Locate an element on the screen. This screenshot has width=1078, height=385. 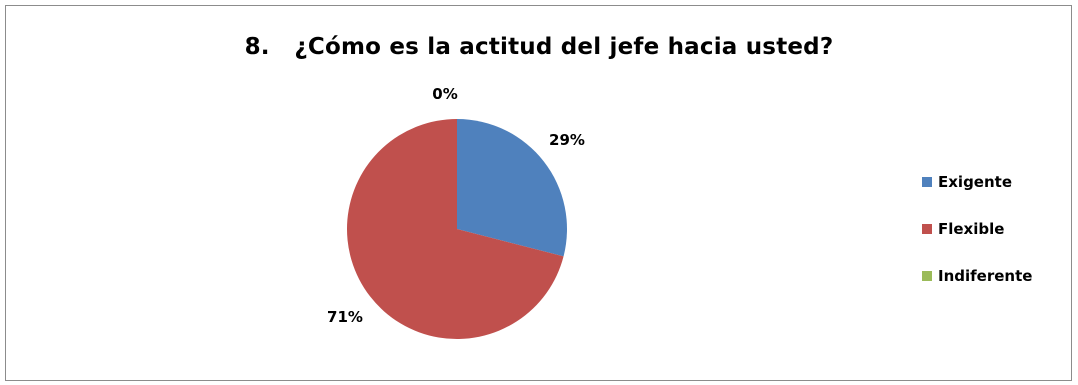
pie-slice-exigente is located at coordinates (512, 188).